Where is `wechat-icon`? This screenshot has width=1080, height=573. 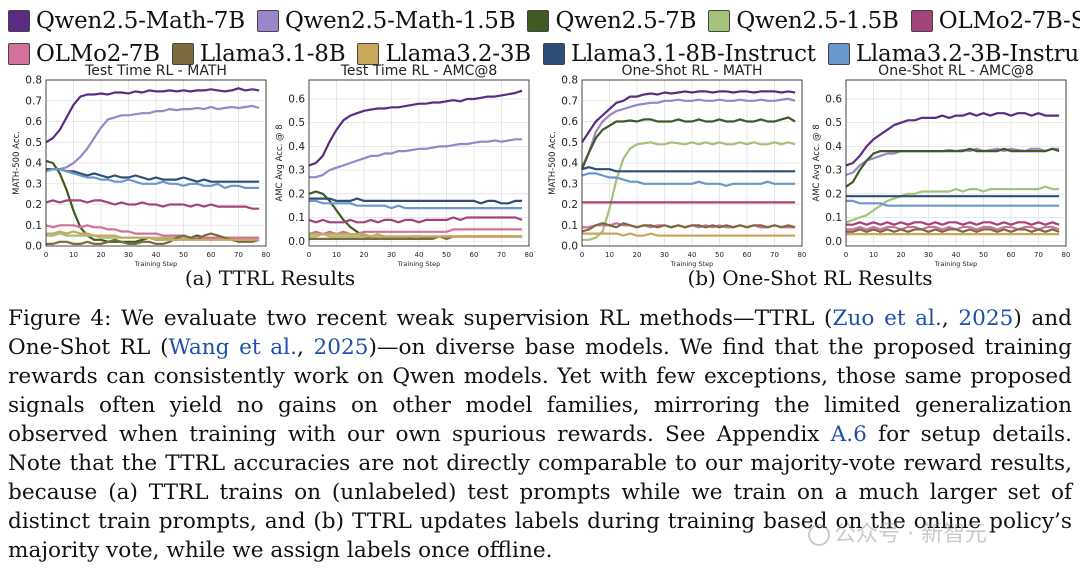 wechat-icon is located at coordinates (819, 535).